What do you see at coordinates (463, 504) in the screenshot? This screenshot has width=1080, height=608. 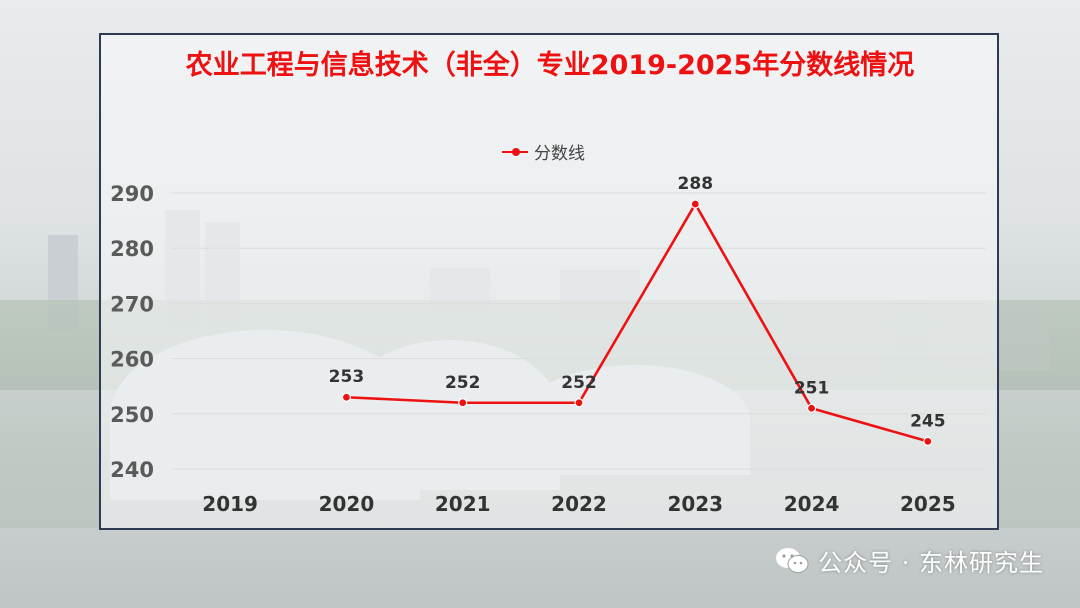 I see `x-tick-label: 2021` at bounding box center [463, 504].